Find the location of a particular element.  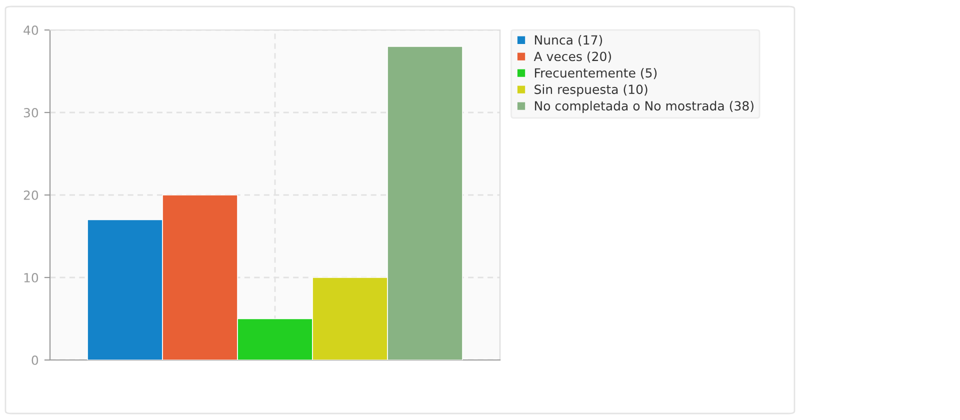

y-tick-label: 30 is located at coordinates (31, 113).